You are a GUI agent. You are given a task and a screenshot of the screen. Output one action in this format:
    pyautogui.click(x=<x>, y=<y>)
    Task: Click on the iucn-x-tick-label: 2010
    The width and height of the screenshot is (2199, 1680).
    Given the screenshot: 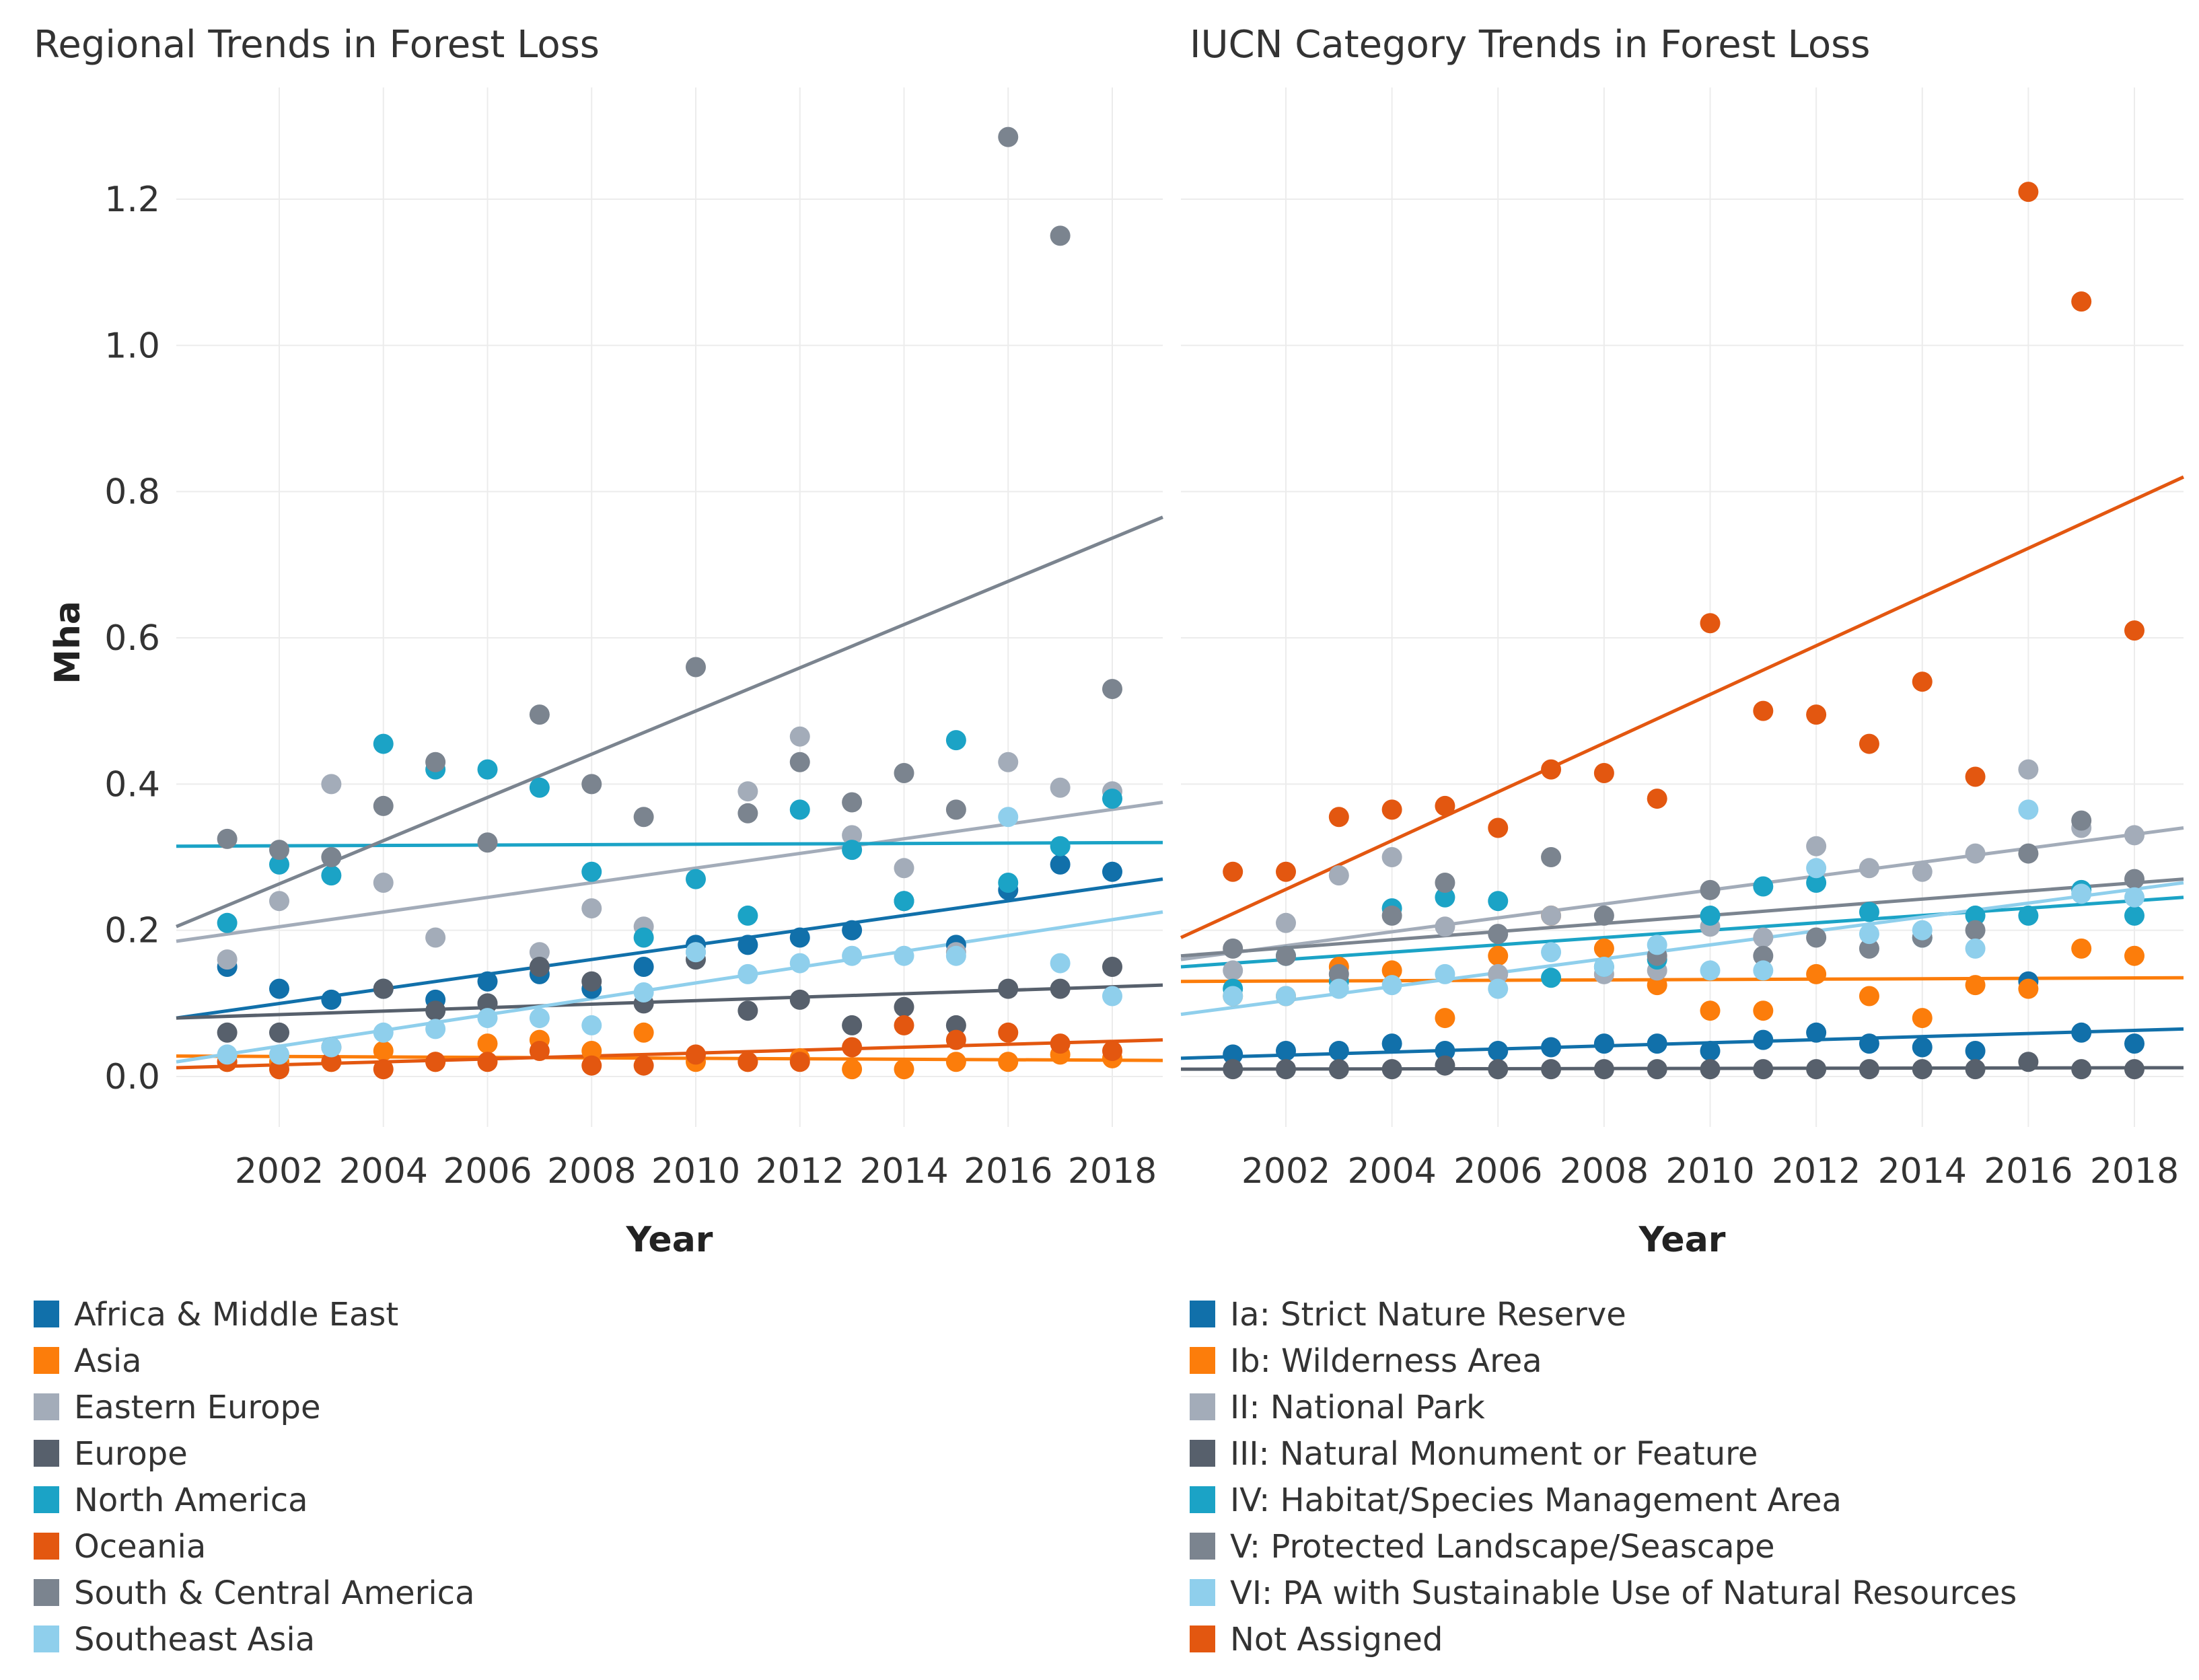 What is the action you would take?
    pyautogui.click(x=1709, y=1172)
    